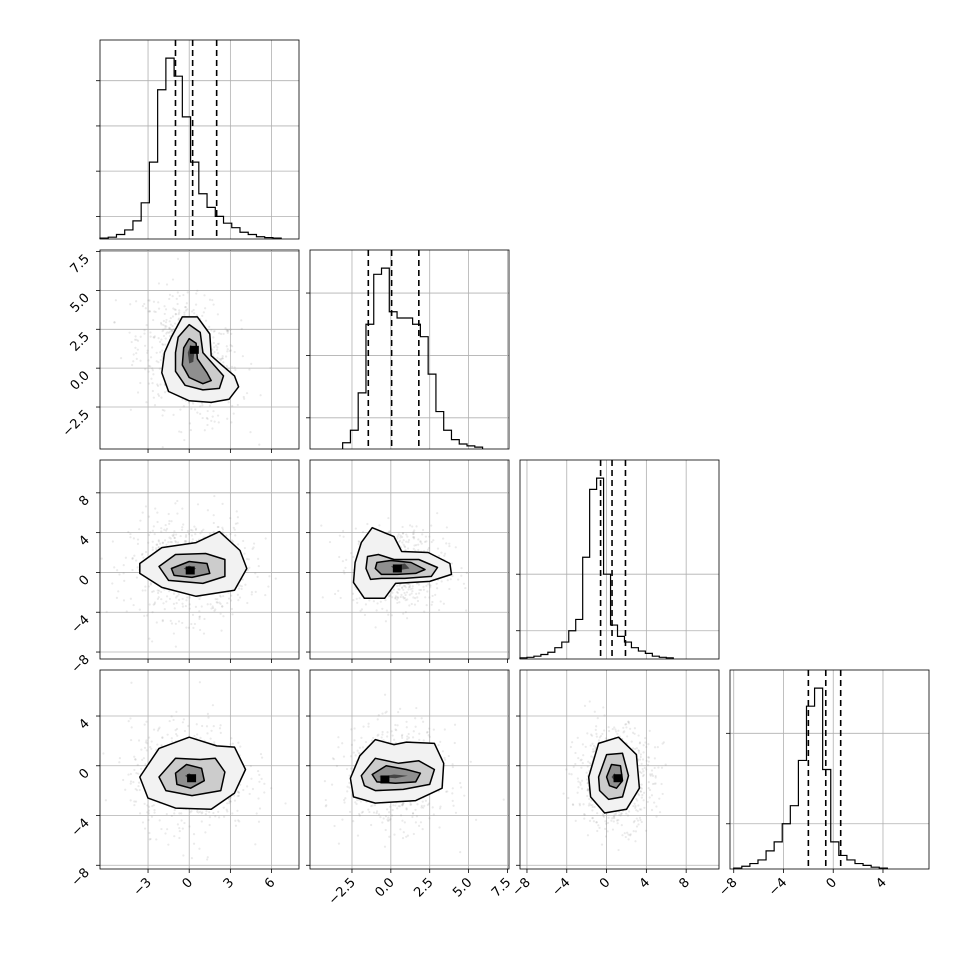 The width and height of the screenshot is (970, 970). I want to click on x-tick-label: 0, so click(188, 883).